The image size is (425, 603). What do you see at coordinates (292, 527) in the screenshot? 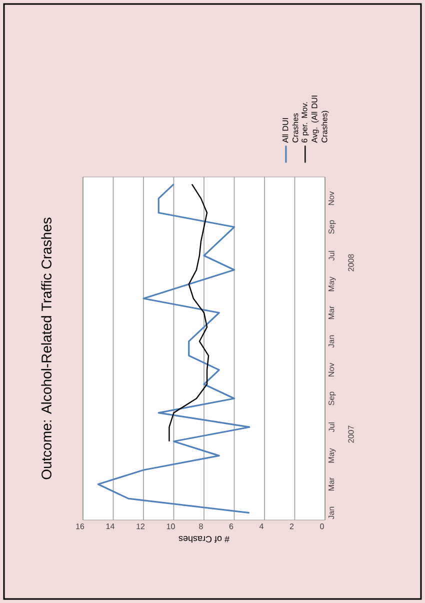
I see `x-tick-label: 2` at bounding box center [292, 527].